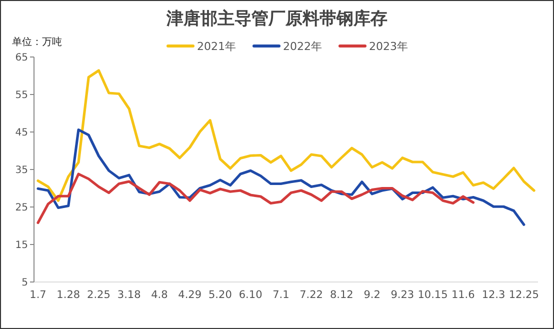  I want to click on x-tick-label: 8.12, so click(342, 295).